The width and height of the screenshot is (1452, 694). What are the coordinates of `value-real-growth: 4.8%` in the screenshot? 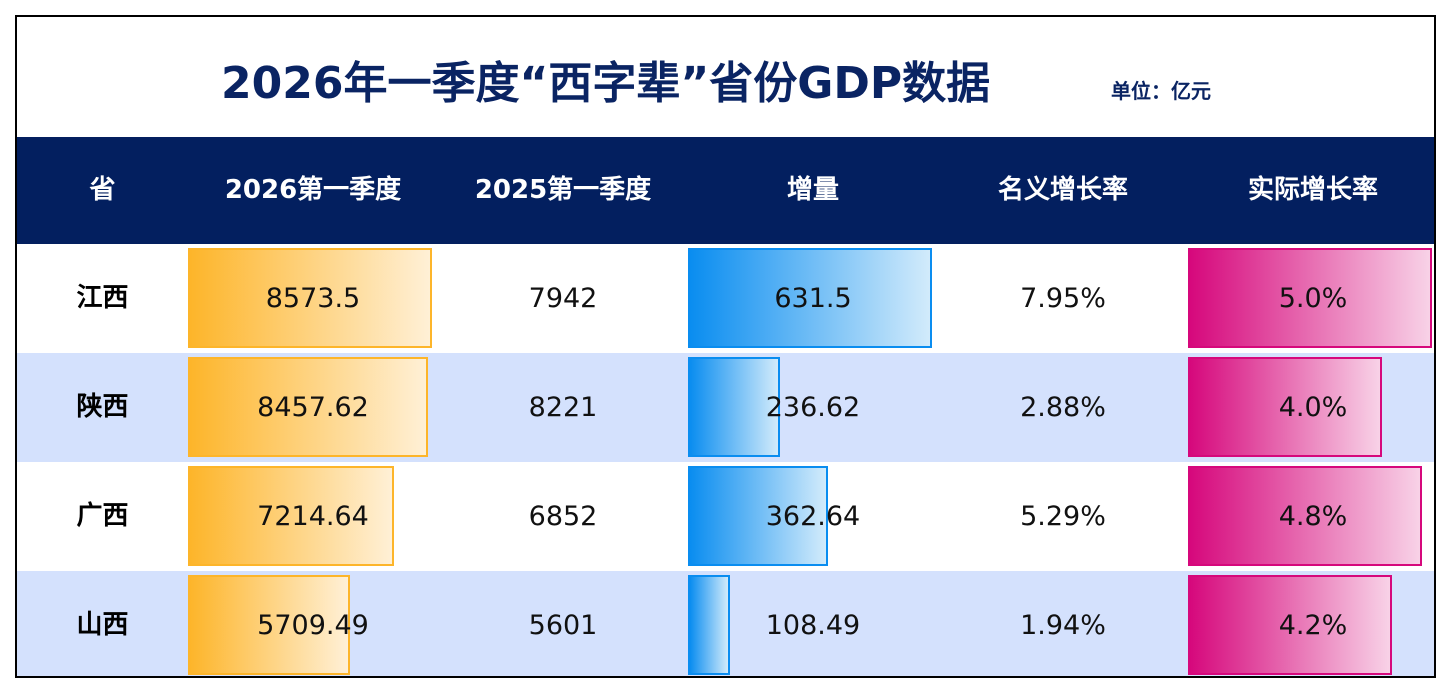 It's located at (1313, 516).